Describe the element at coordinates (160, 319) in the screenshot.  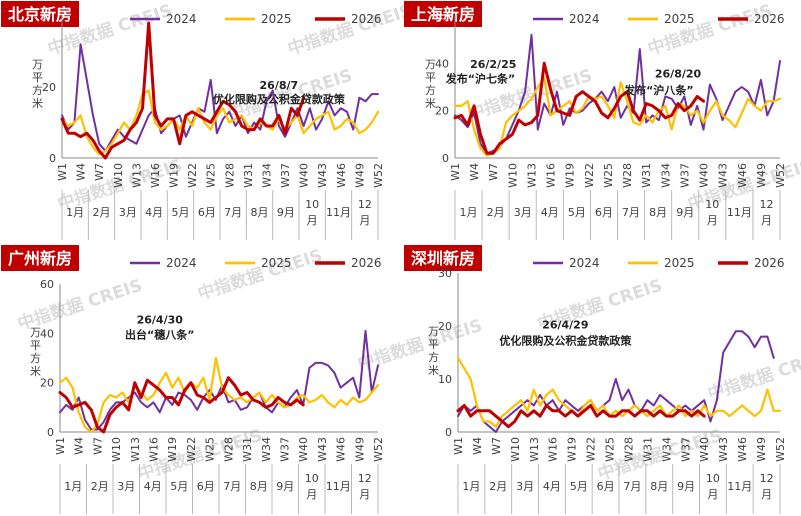
I see `chart-annotation: 26/4/30` at that location.